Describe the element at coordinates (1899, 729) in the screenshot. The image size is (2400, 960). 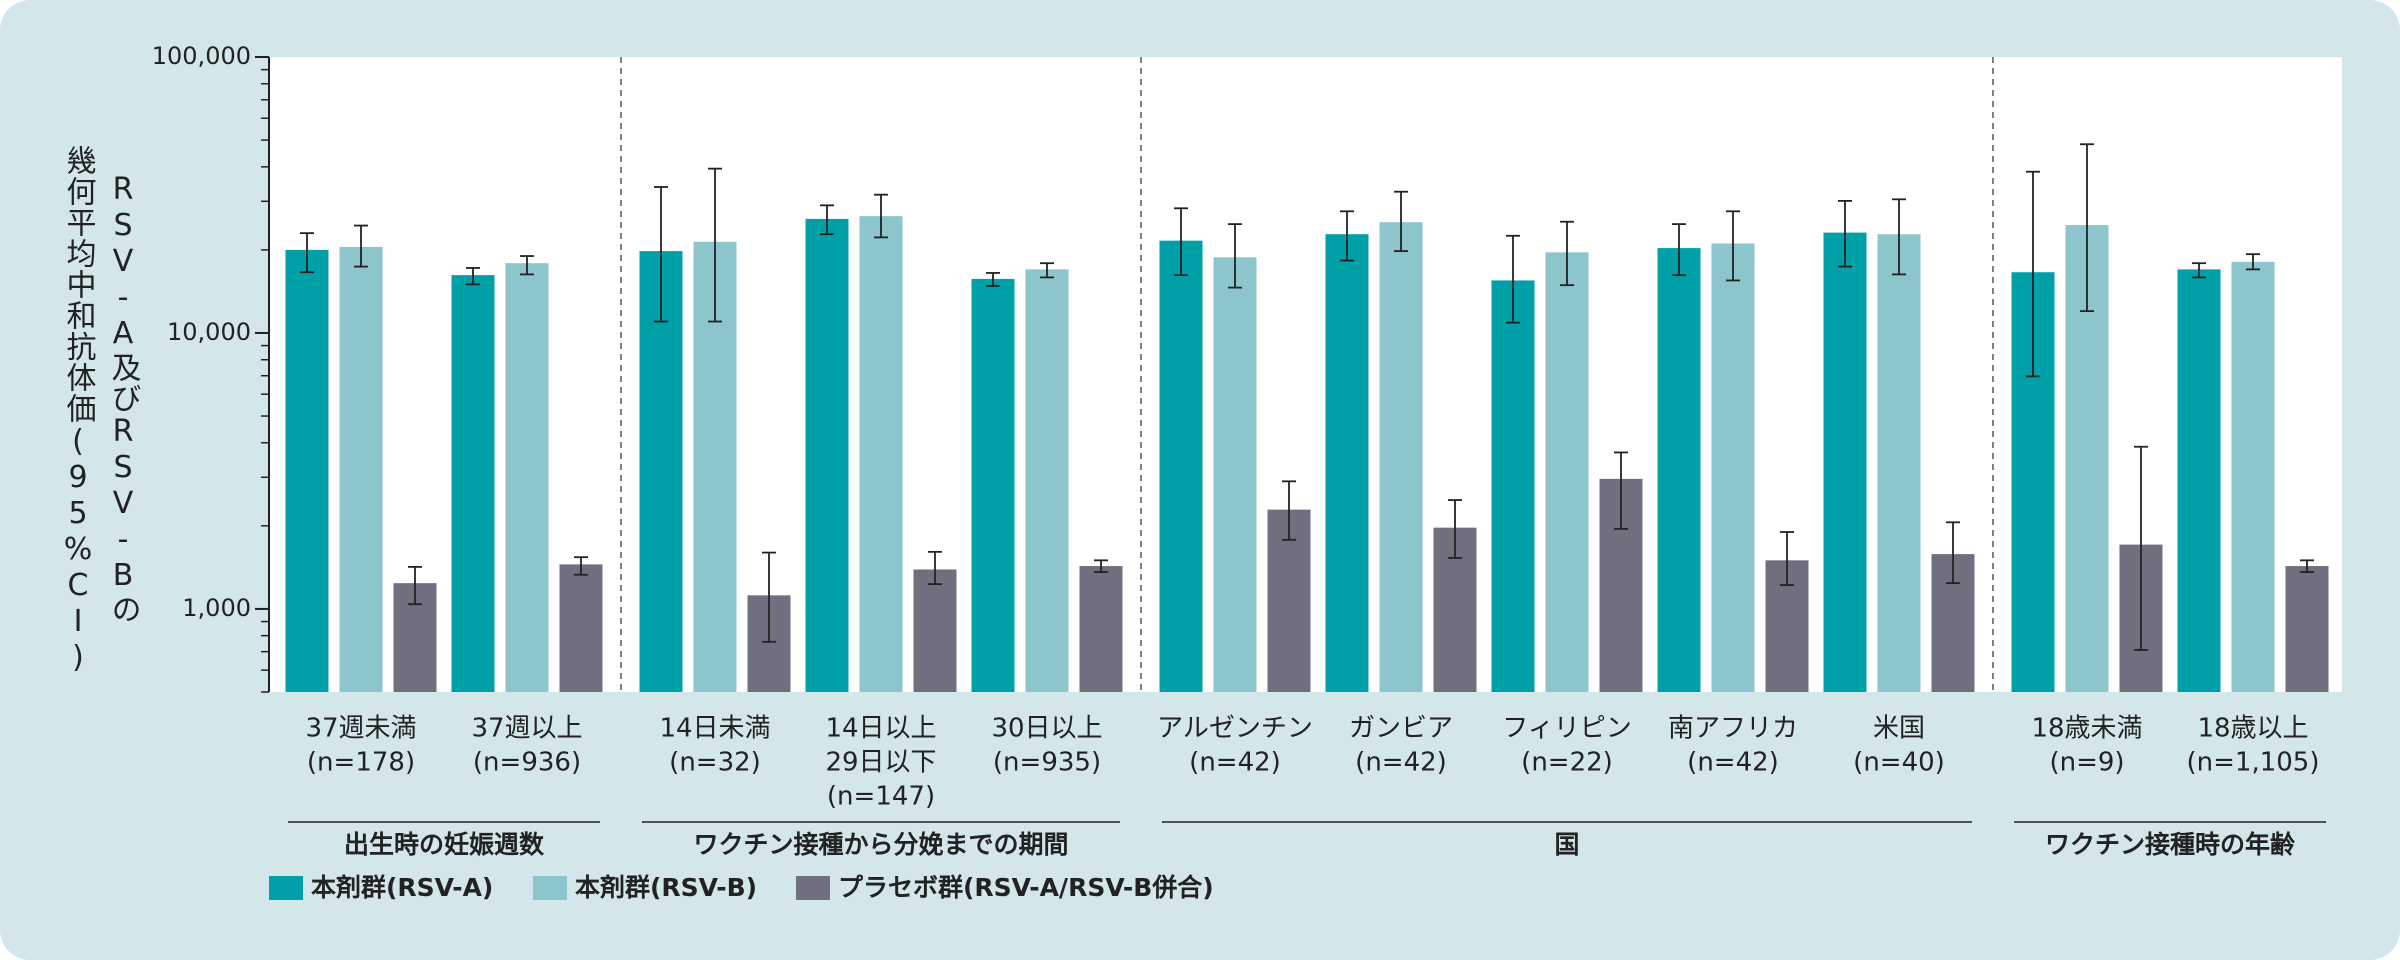
I see `x-tick-label: 米国` at that location.